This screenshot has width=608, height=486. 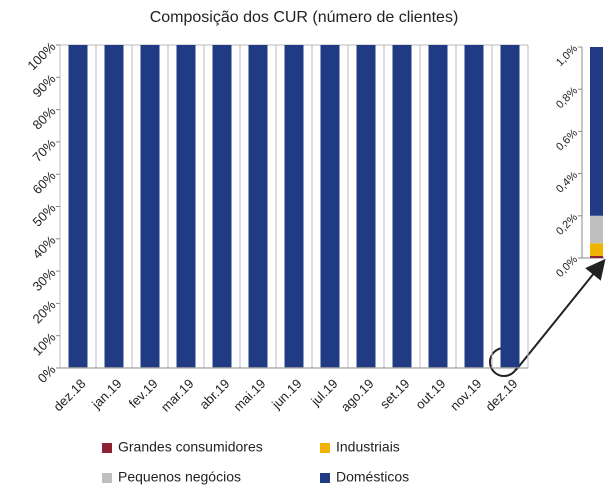 What do you see at coordinates (567, 224) in the screenshot?
I see `inset-y-tick-label: 0,2%` at bounding box center [567, 224].